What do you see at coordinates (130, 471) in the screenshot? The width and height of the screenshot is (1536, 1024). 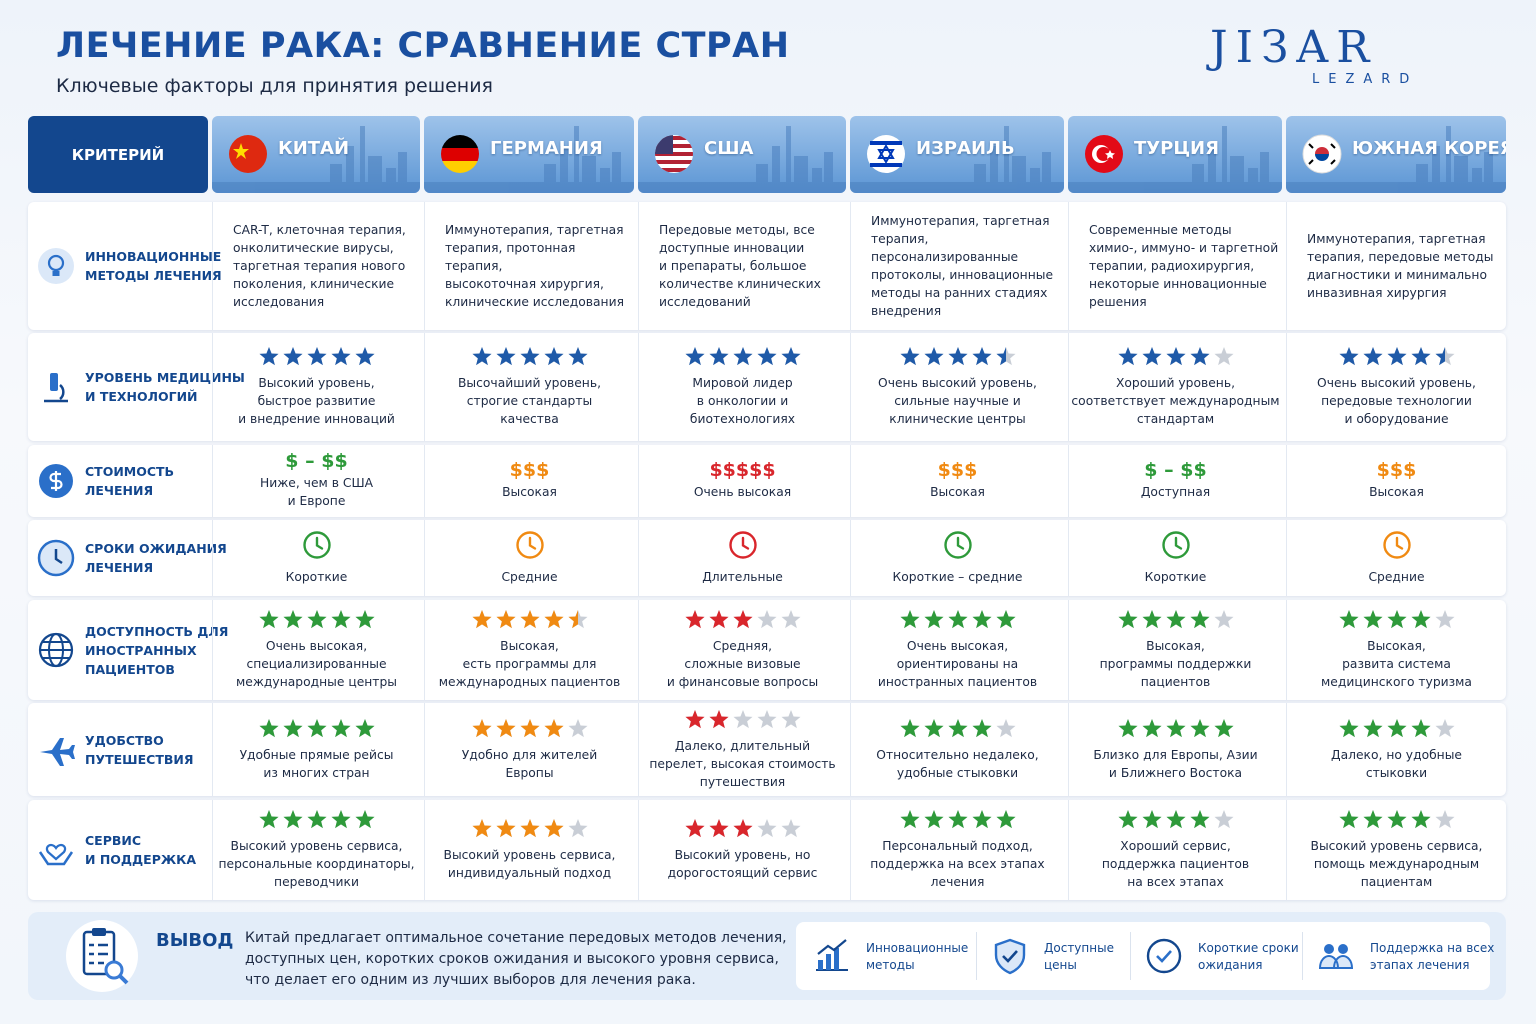 I see `criterion-label-line: СТОИМОСТЬ` at bounding box center [130, 471].